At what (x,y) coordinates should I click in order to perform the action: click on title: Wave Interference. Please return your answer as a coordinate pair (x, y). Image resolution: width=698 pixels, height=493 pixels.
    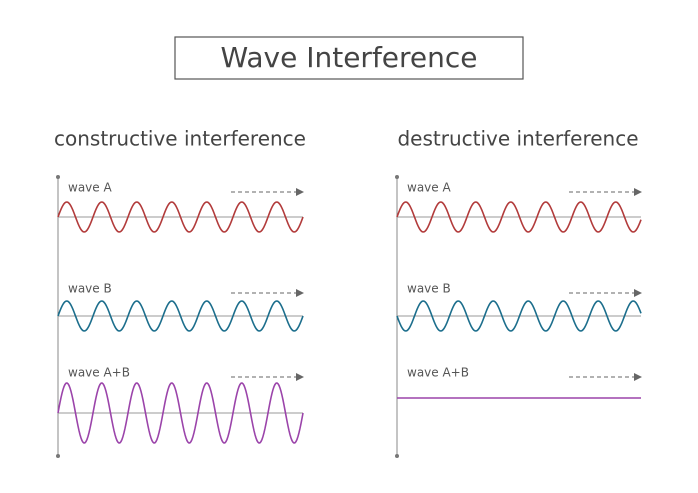
    Looking at the image, I should click on (348, 57).